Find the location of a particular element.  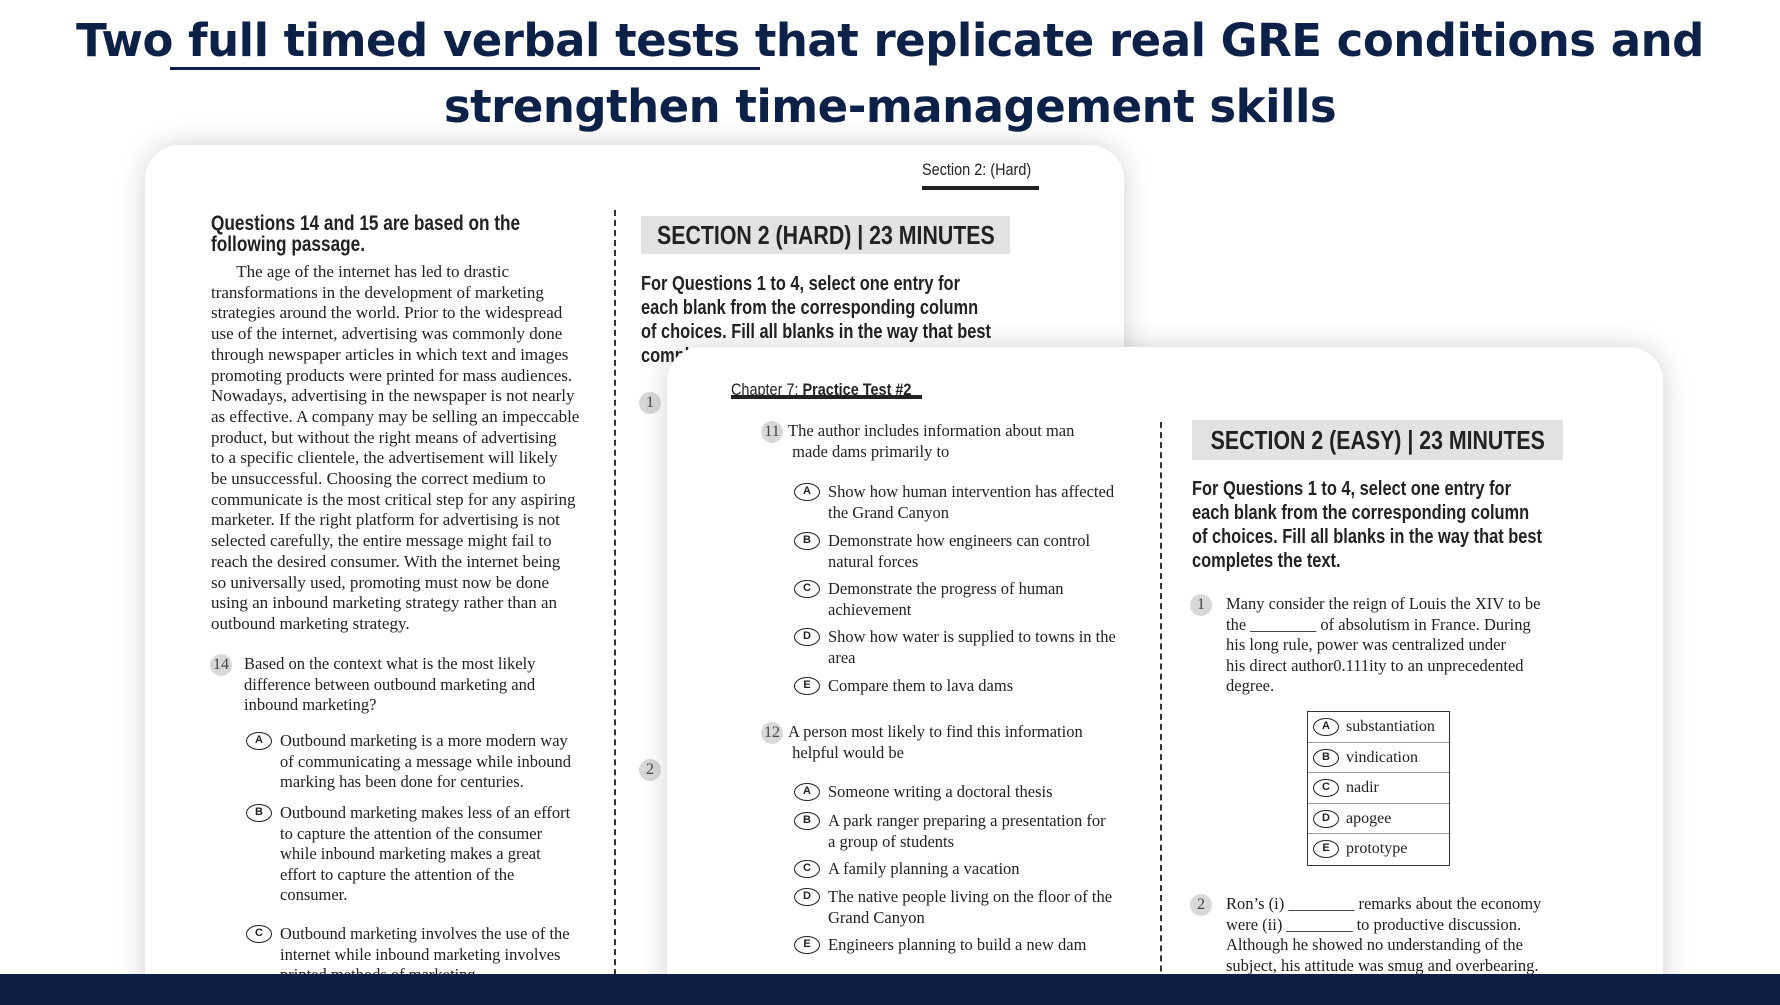

answer-option: C A family planning a vacation is located at coordinates (907, 869).